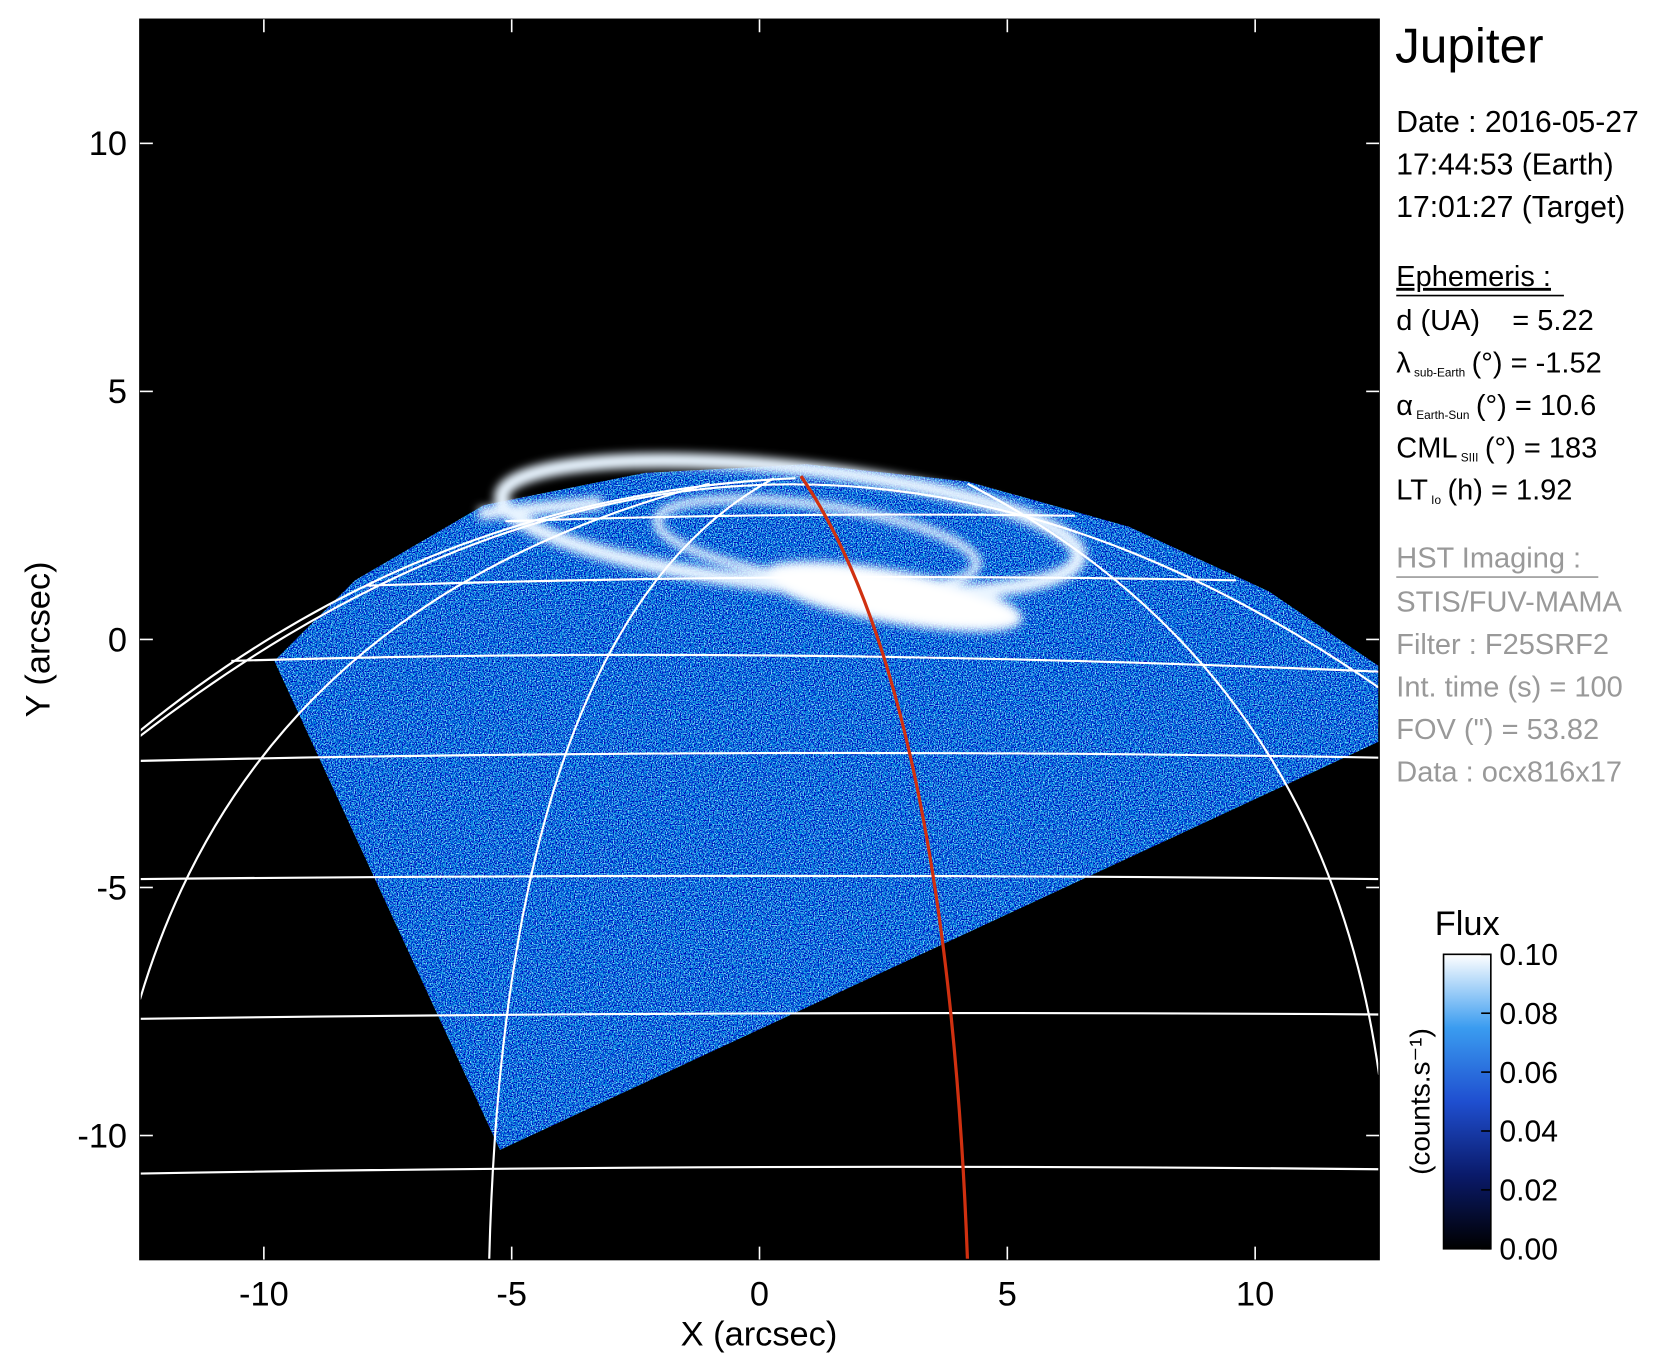  I want to click on y-tick-label: 5, so click(117, 392).